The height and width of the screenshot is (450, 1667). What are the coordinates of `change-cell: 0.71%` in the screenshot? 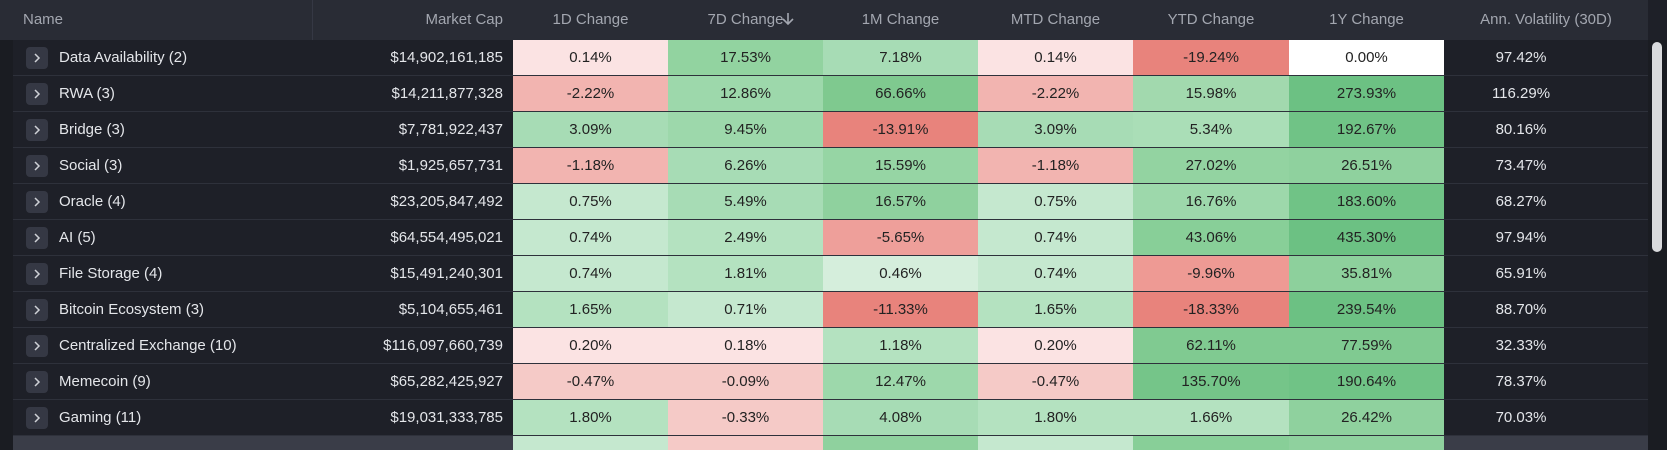 It's located at (745, 309).